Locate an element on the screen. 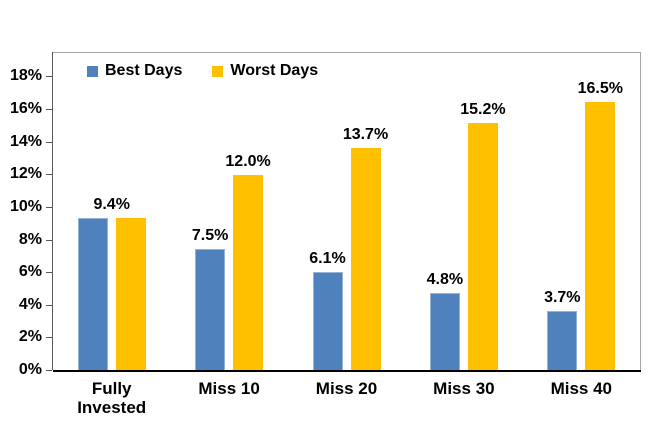 The height and width of the screenshot is (423, 650). data-label-fully-invested: 9.4% is located at coordinates (111, 204).